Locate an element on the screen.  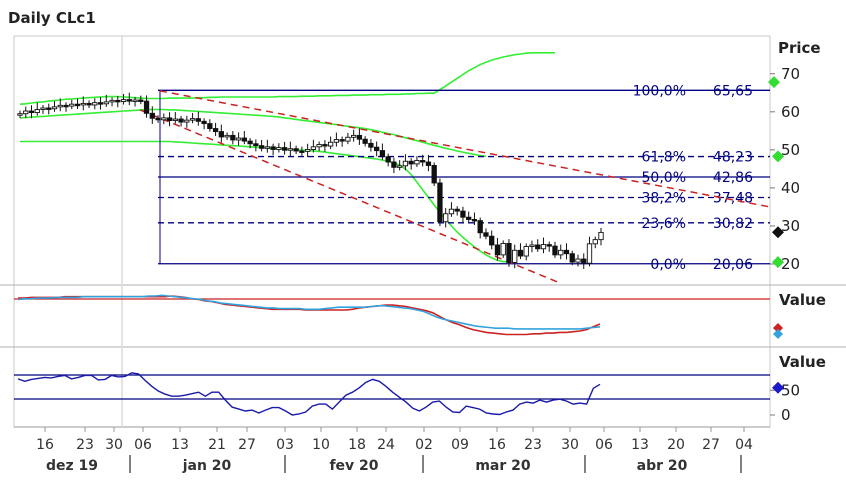
month-label: jan 20 is located at coordinates (207, 466).